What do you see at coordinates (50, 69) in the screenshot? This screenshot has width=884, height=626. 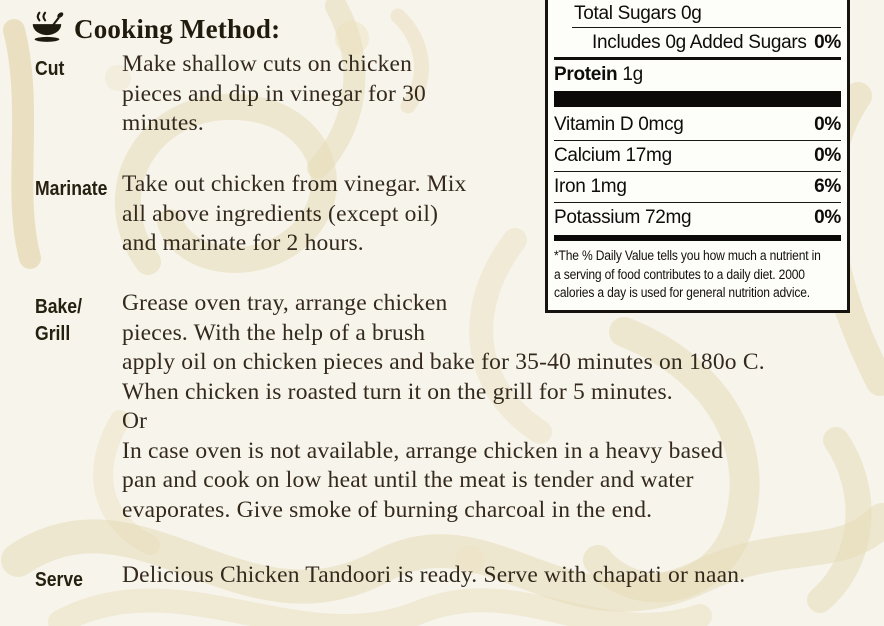 I see `step-label-cut: Cut` at bounding box center [50, 69].